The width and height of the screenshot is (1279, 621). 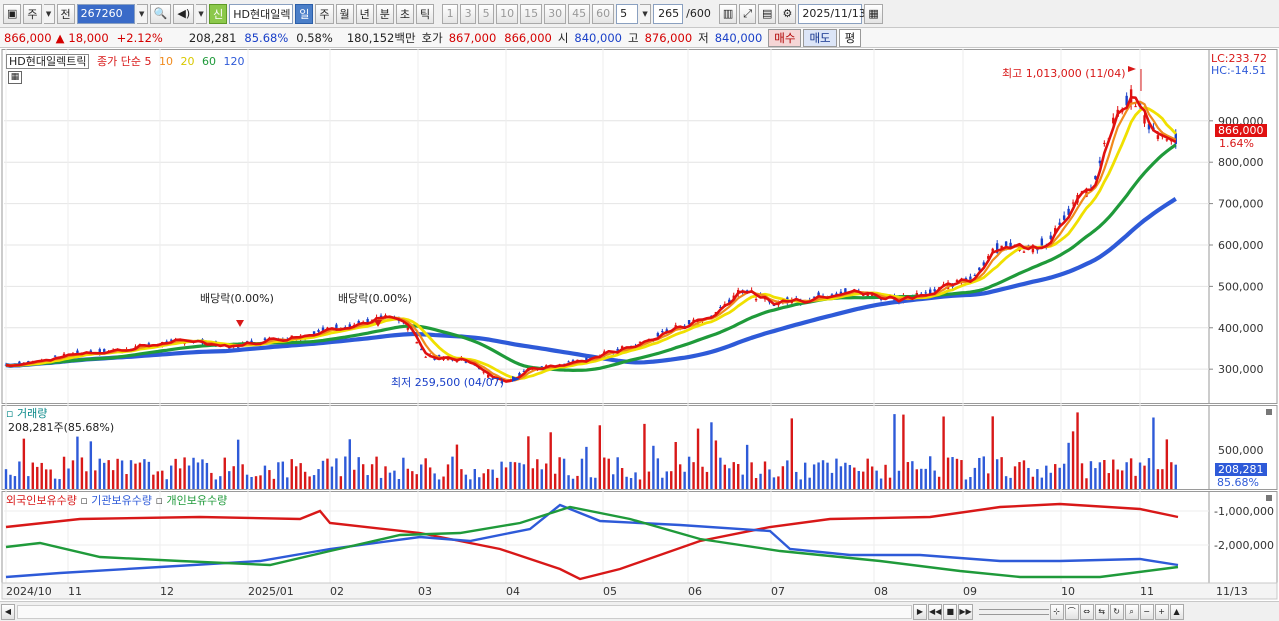 I want to click on save-icon: ▤, so click(x=767, y=13).